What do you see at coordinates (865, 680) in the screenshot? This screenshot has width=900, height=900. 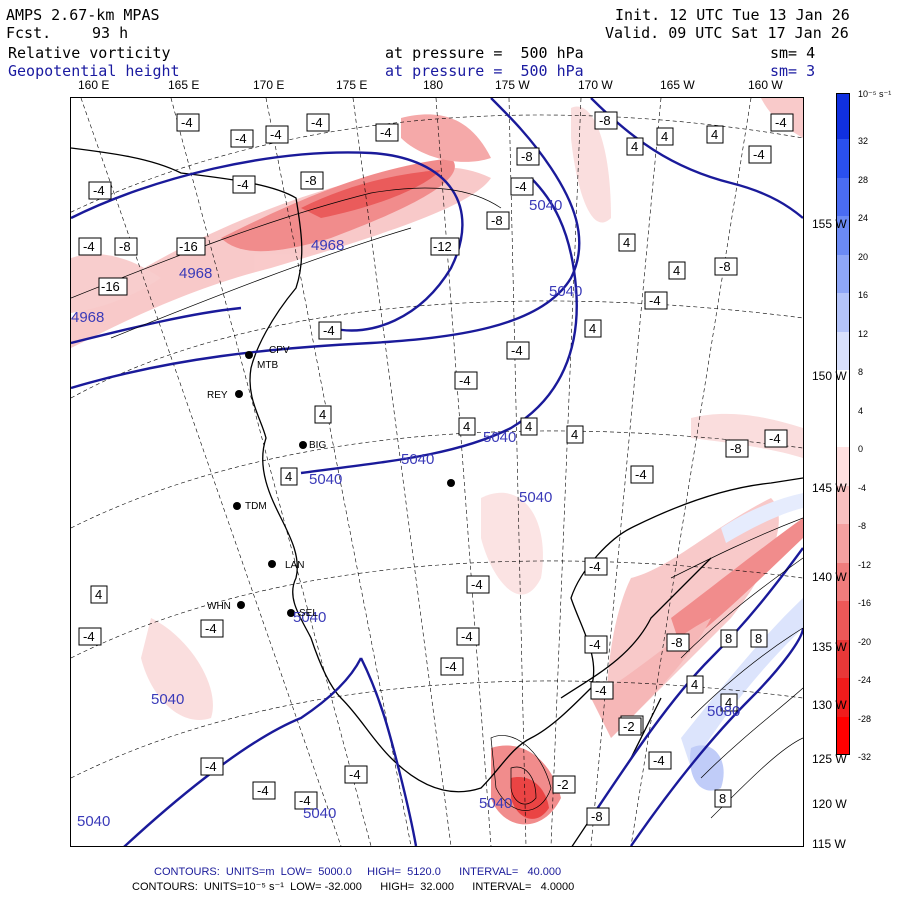 I see `colorbar-tick-label: -24` at bounding box center [865, 680].